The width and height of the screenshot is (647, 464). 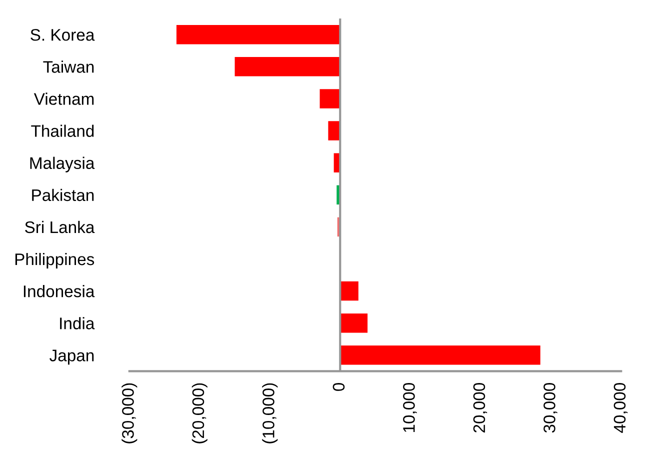 What do you see at coordinates (621, 407) in the screenshot?
I see `x-tick-label: 40,000` at bounding box center [621, 407].